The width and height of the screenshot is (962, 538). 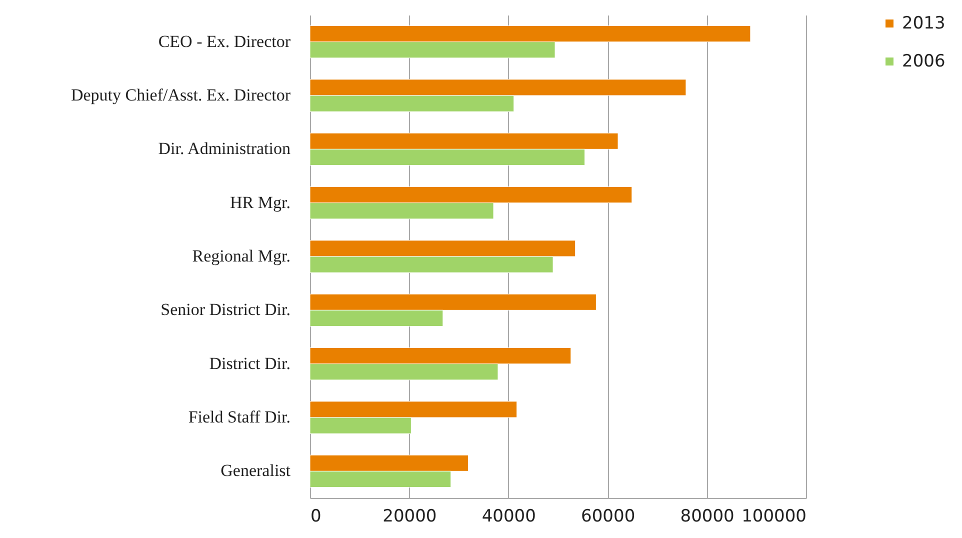 I want to click on y-tick-label: Dir. Administration, so click(x=224, y=148).